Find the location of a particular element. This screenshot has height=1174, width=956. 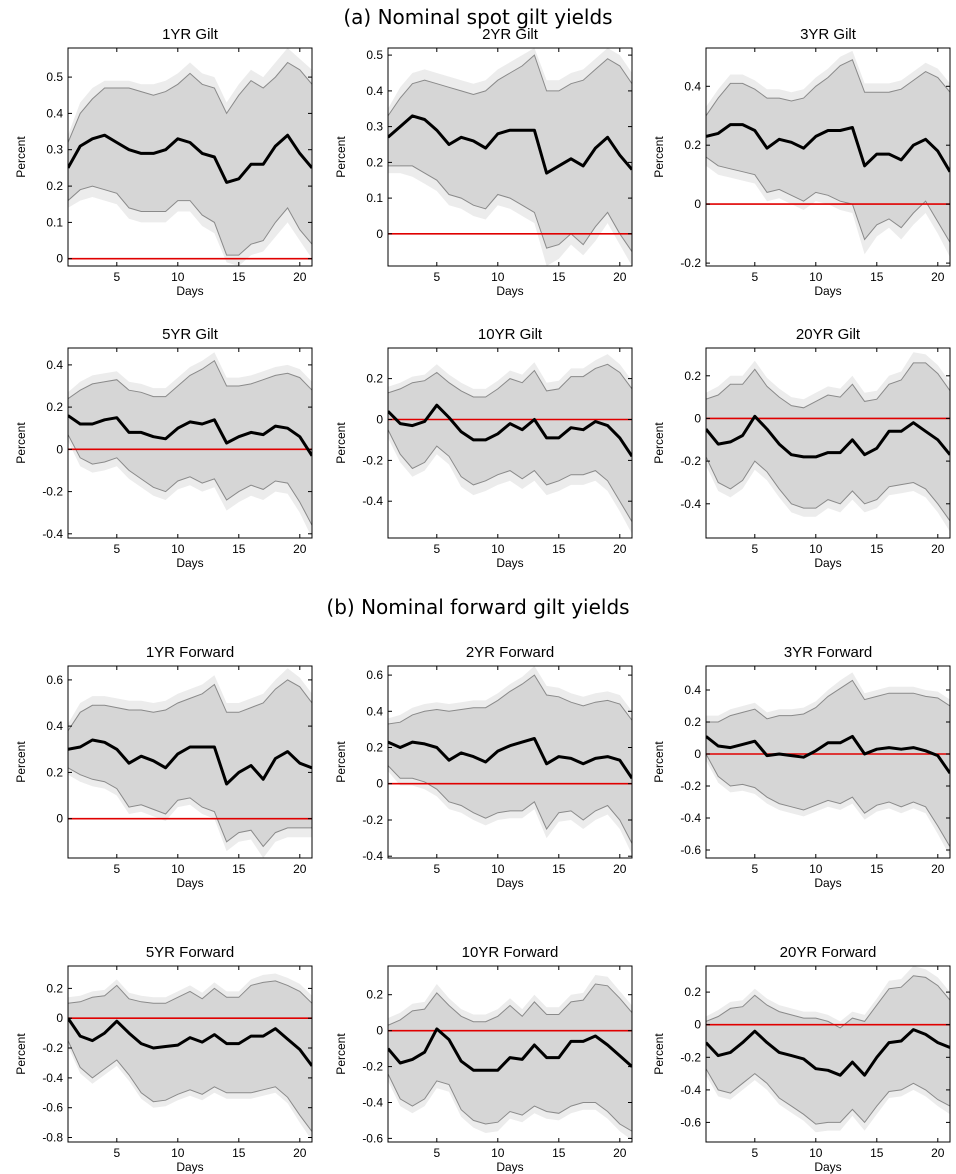

chart-panel: -0.4 -0.2 0 0.2 5 10 15 20 20YR Gilt Days Percent is located at coordinates (801, 448).